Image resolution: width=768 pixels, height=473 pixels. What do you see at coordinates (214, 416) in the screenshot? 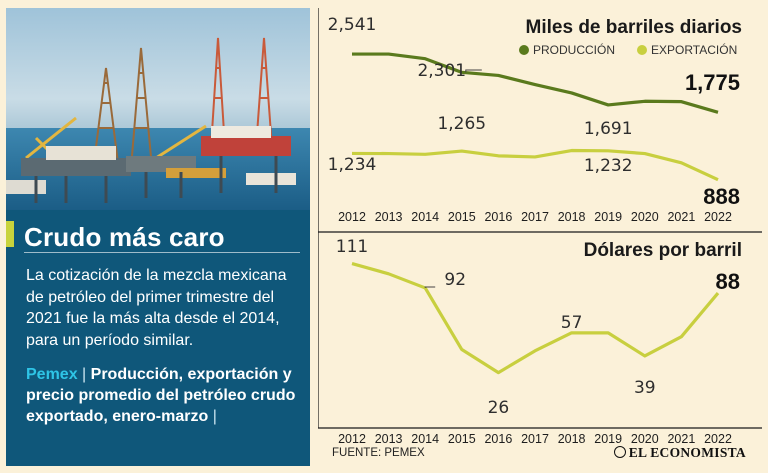
I see `source-end-mark: |` at bounding box center [214, 416].